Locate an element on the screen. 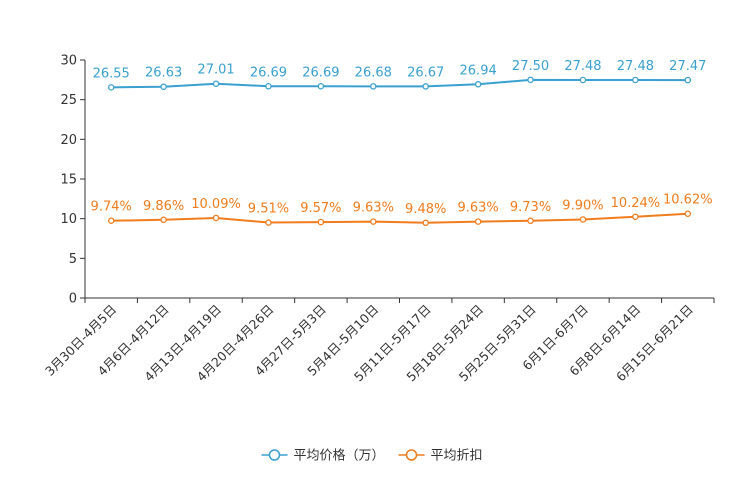 This screenshot has height=496, width=744. y-tick-label: 10 is located at coordinates (68, 219).